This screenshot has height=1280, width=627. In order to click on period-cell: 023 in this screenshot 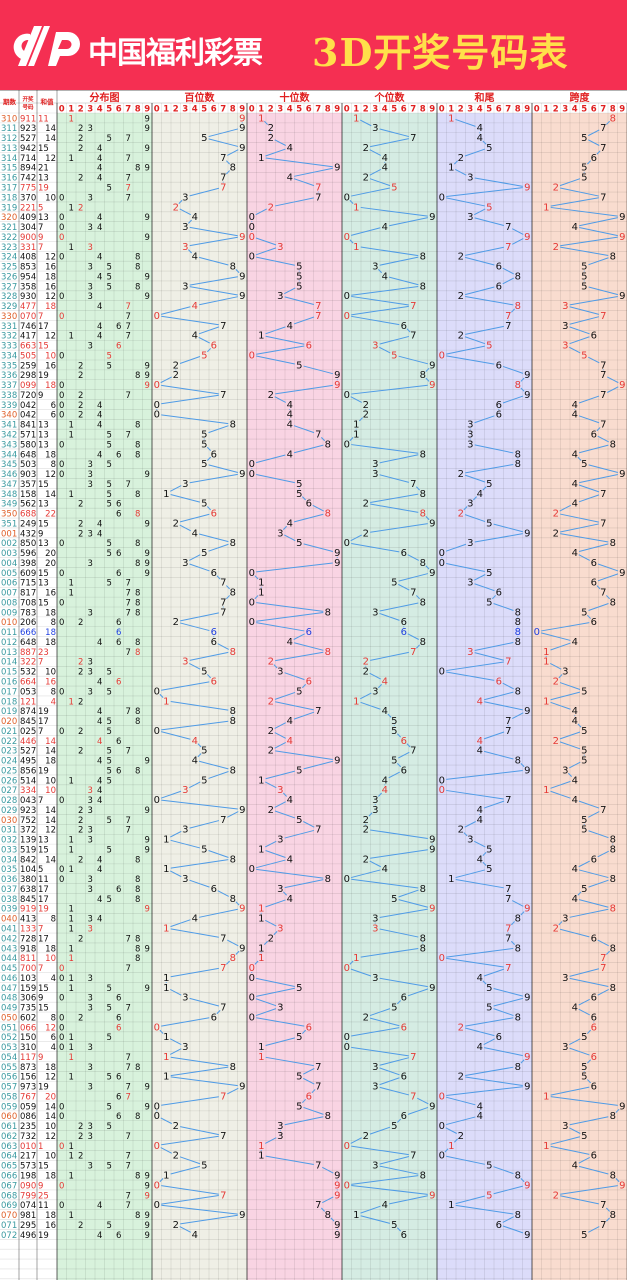, I will do `click(9, 752)`.